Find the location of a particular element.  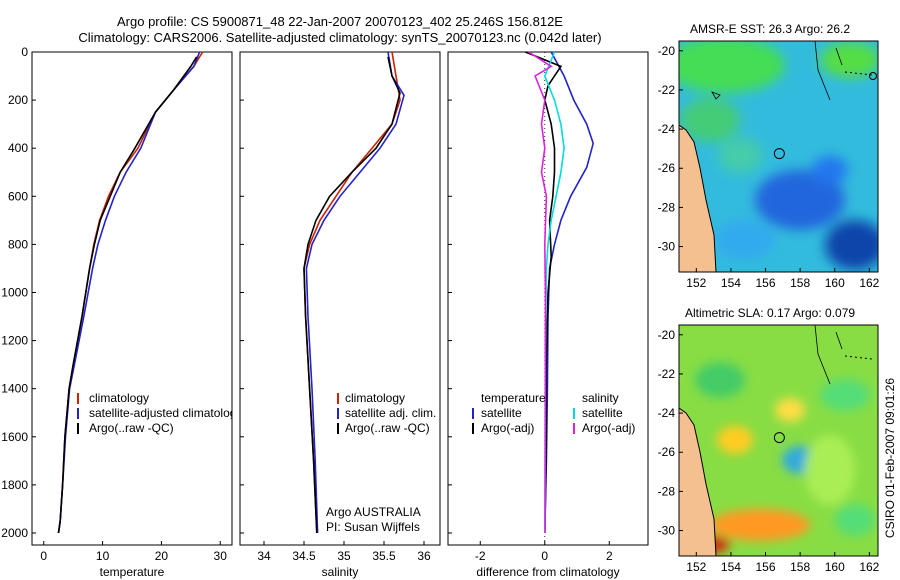

sst-lat-tick-label: -26 is located at coordinates (667, 168).